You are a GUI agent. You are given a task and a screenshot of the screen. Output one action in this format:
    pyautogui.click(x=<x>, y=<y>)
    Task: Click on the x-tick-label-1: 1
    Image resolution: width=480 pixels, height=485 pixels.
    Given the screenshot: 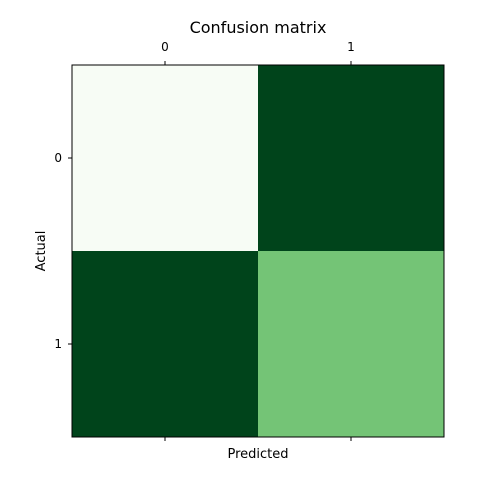 What is the action you would take?
    pyautogui.click(x=351, y=47)
    